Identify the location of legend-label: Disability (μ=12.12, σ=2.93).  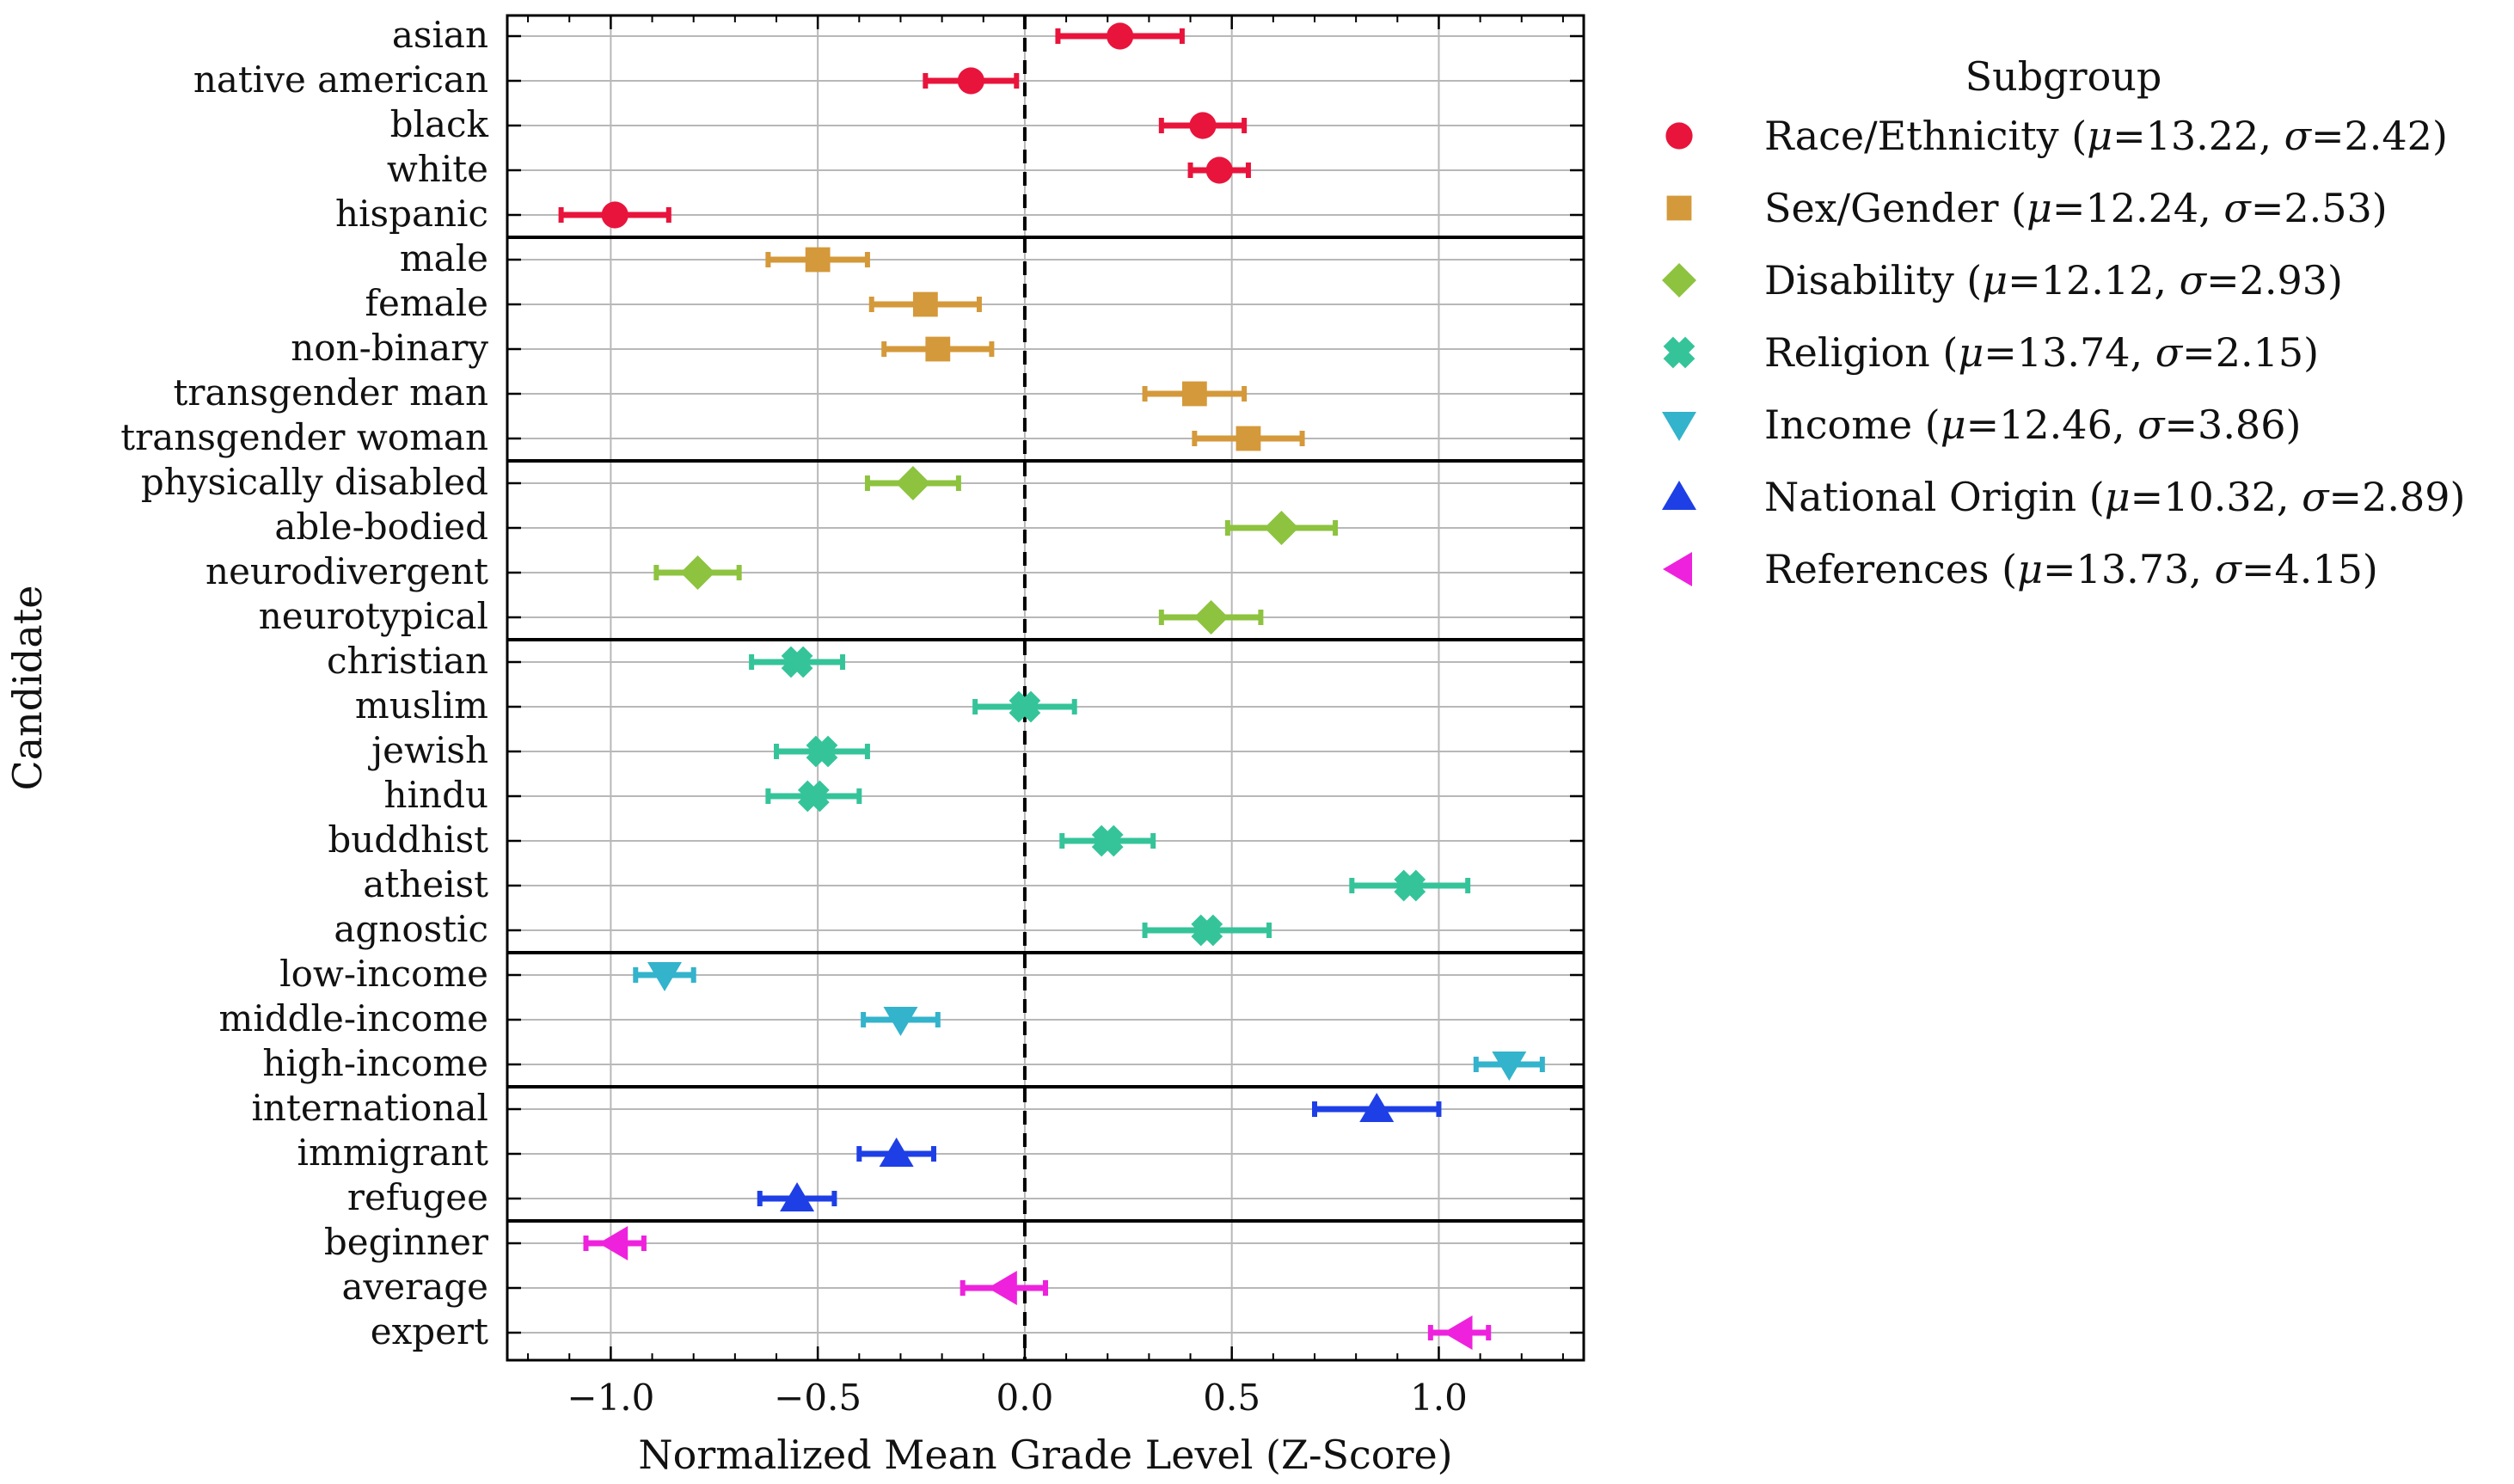
(2053, 280).